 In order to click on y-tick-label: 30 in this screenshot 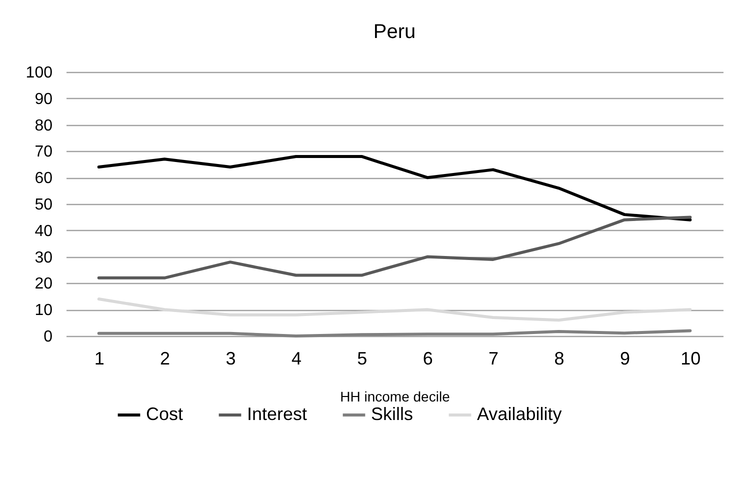, I will do `click(43, 257)`.